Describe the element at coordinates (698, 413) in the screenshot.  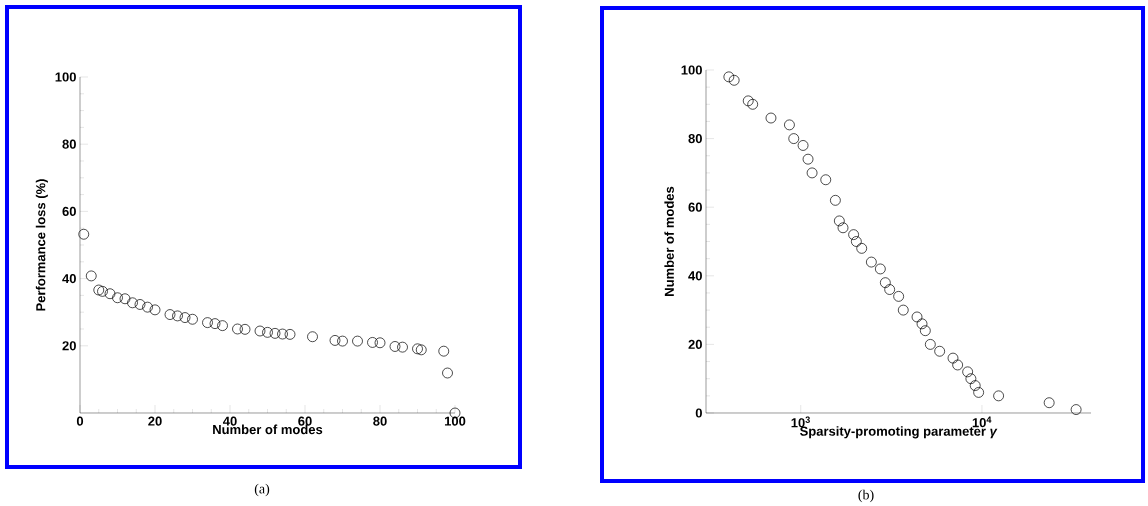
I see `y-tick-label: 0` at that location.